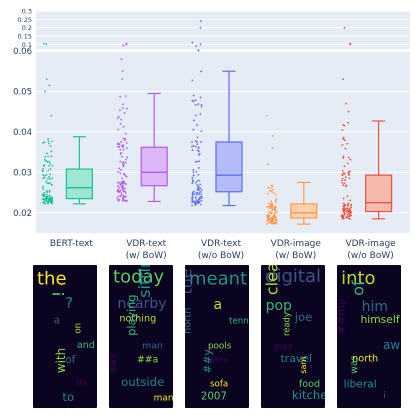  Describe the element at coordinates (221, 244) in the screenshot. I see `x-tick-label: VDR-text` at that location.